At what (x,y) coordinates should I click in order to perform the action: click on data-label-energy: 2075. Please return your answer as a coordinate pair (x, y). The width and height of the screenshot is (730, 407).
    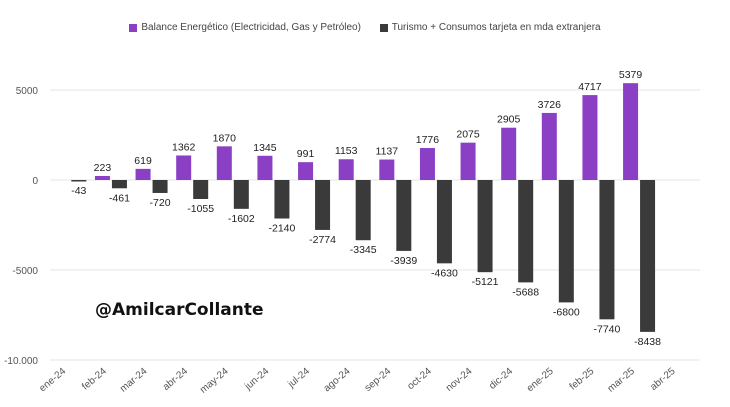
    Looking at the image, I should click on (468, 135).